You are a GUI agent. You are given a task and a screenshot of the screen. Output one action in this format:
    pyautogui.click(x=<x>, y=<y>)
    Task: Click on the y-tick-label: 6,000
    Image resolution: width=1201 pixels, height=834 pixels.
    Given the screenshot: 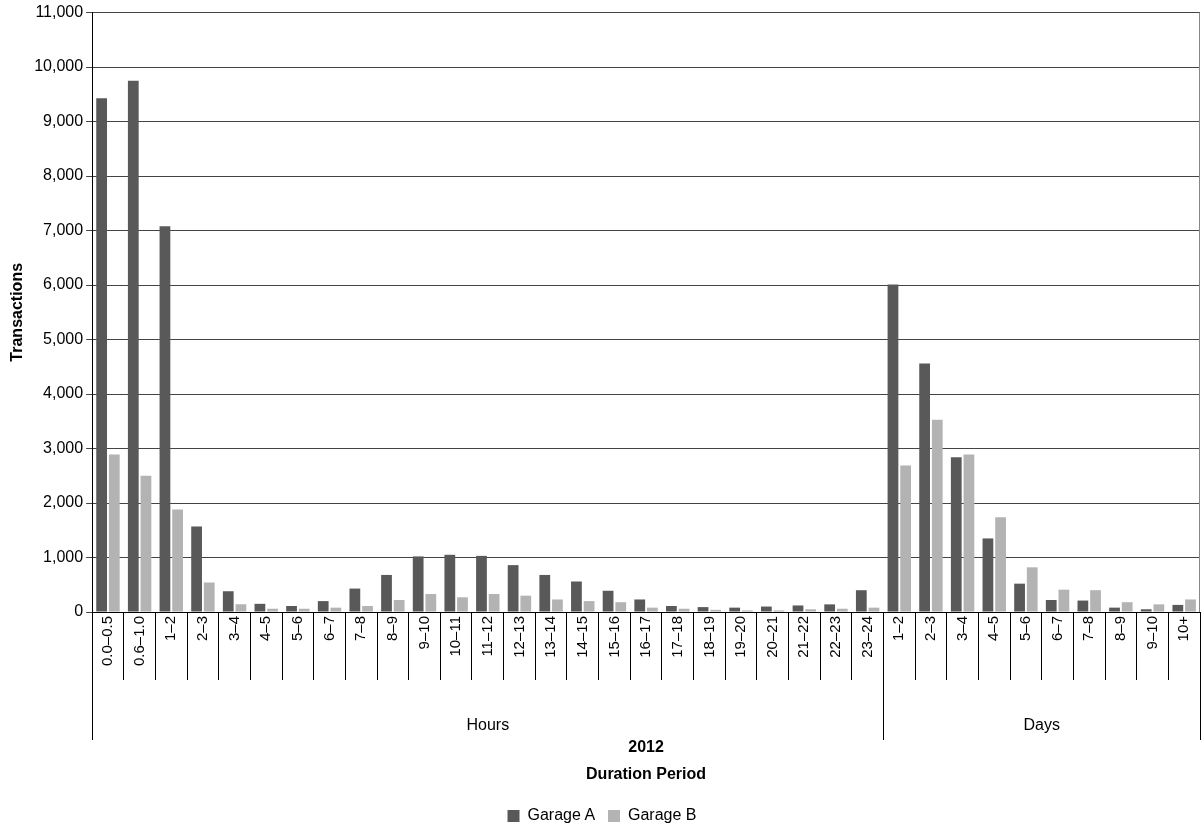 What is the action you would take?
    pyautogui.click(x=63, y=284)
    